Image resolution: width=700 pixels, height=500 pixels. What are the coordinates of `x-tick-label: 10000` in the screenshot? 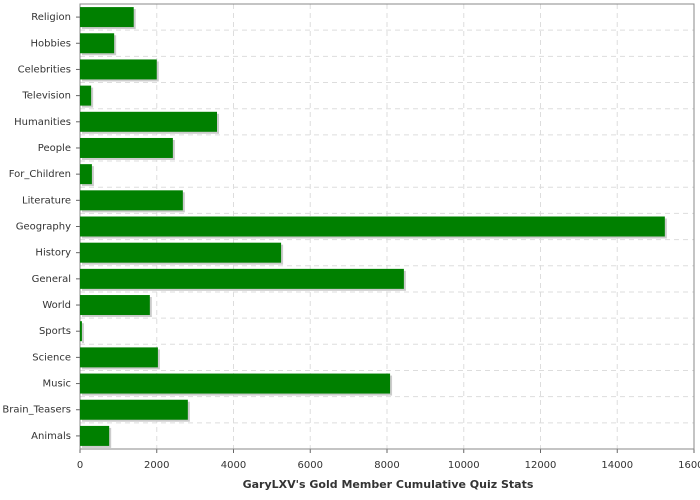 It's located at (464, 465).